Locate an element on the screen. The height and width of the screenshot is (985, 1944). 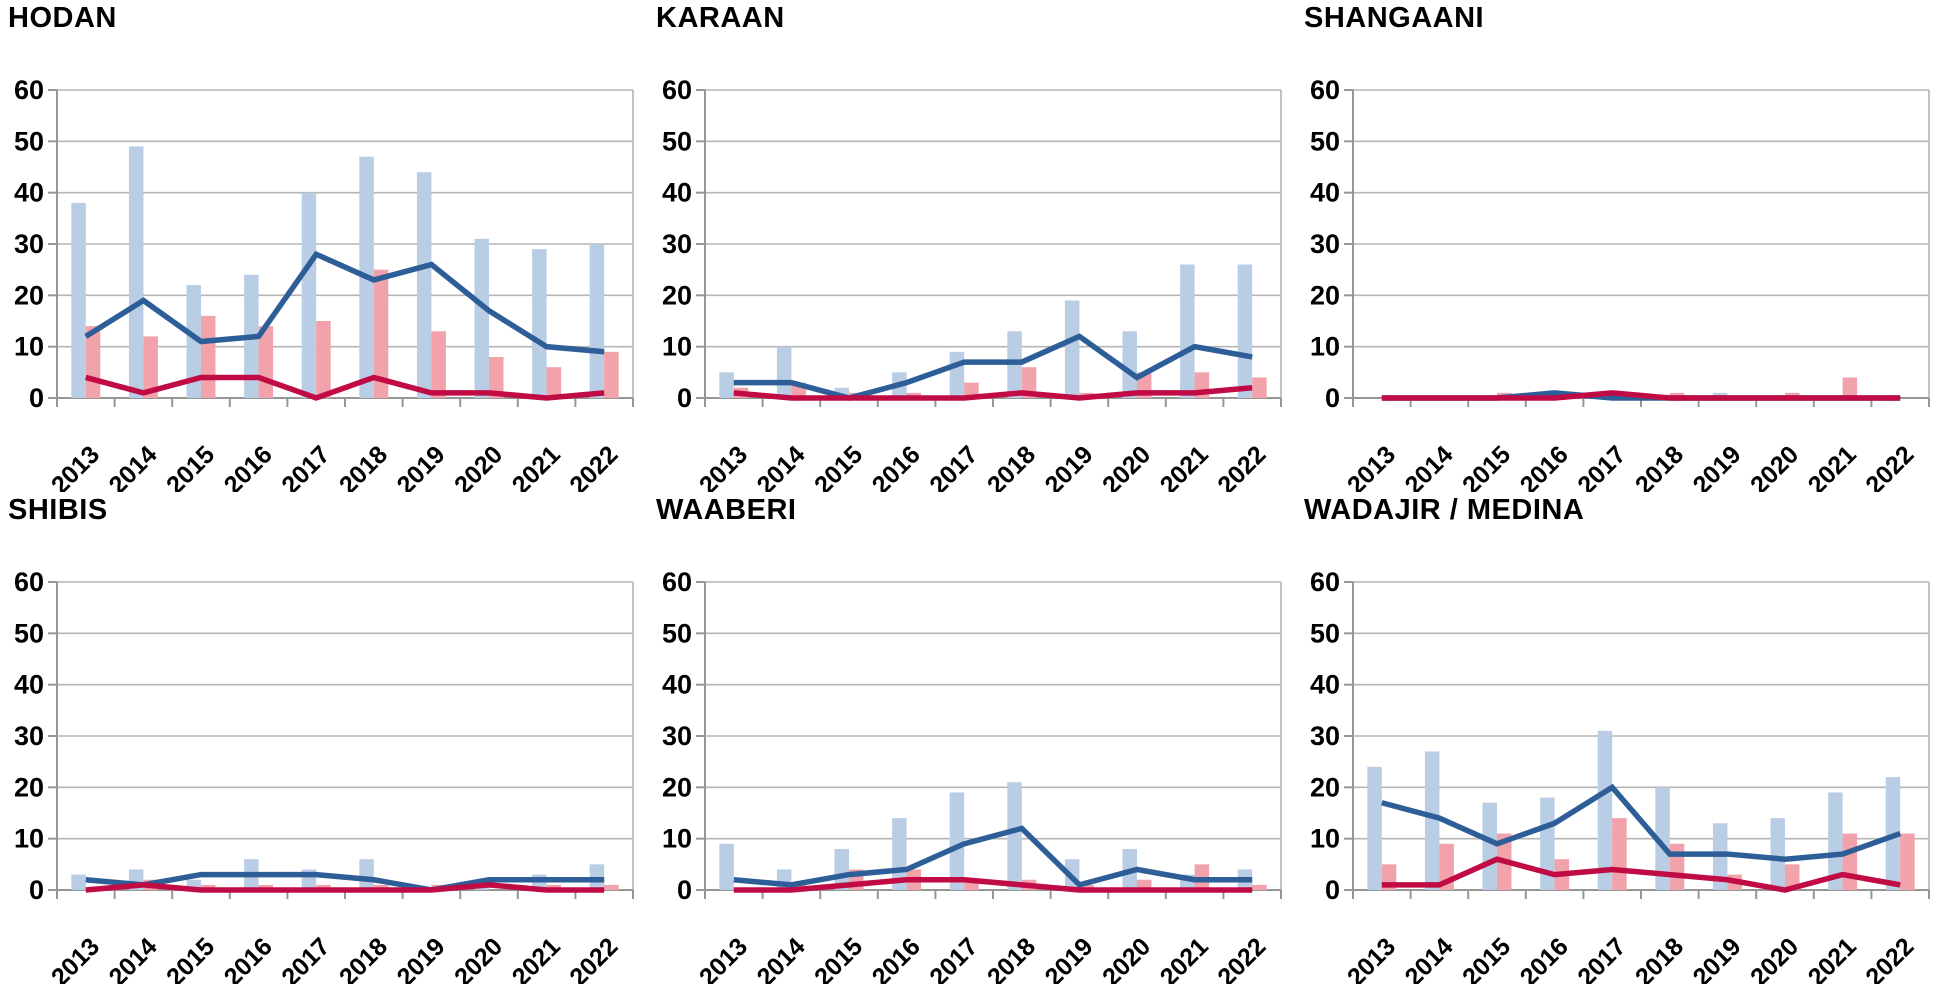
y-axis-label: 40 is located at coordinates (677, 685).